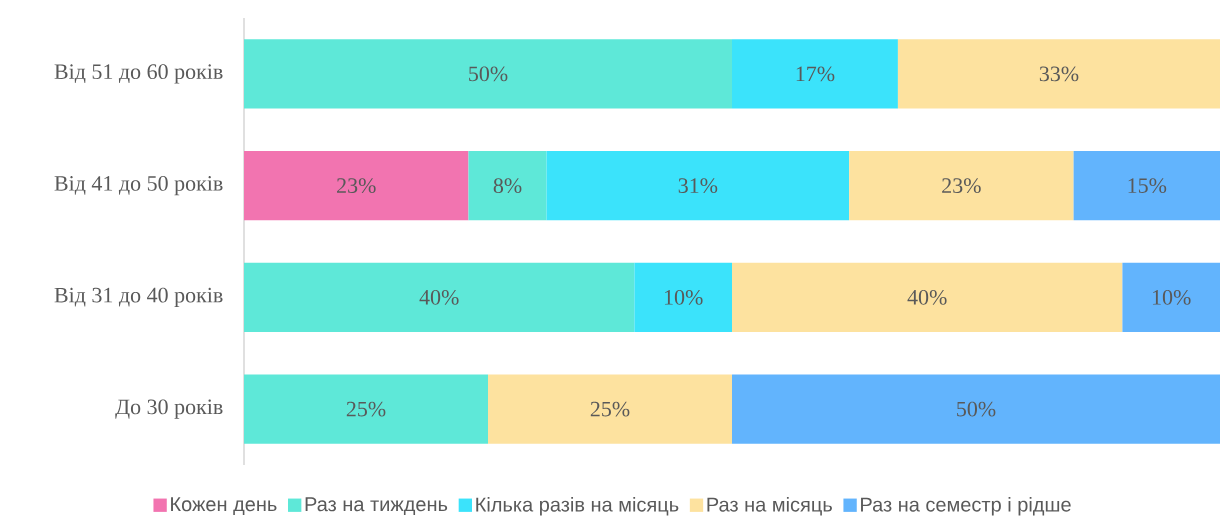  What do you see at coordinates (769, 506) in the screenshot?
I see `legend-label: Раз на місяць` at bounding box center [769, 506].